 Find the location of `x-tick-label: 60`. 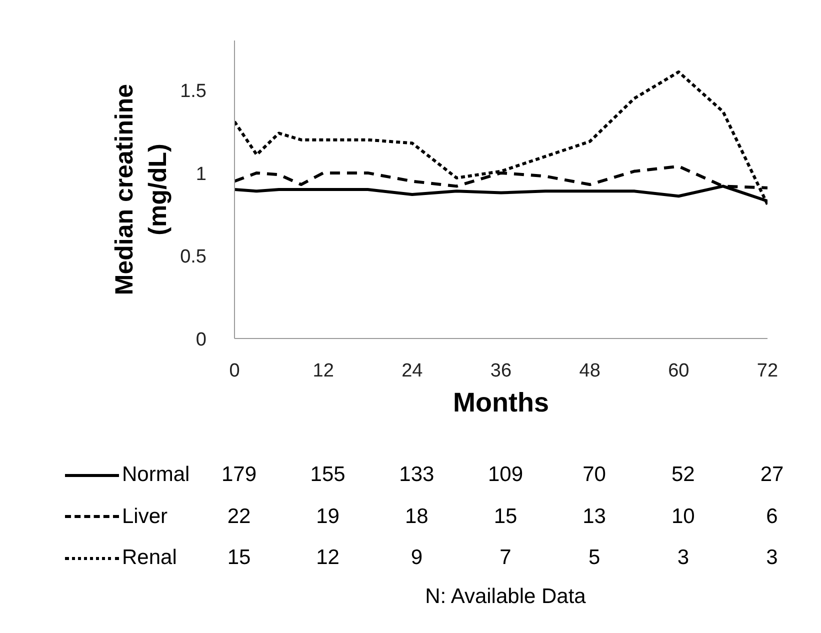

x-tick-label: 60 is located at coordinates (679, 371).